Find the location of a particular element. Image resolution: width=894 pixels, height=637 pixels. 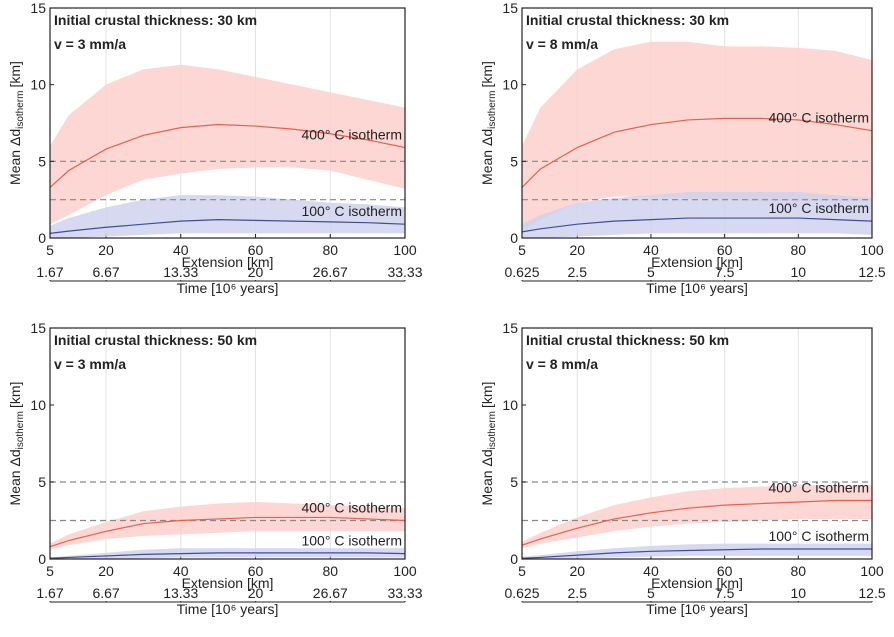

x2-tick-label: 20 is located at coordinates (256, 272).